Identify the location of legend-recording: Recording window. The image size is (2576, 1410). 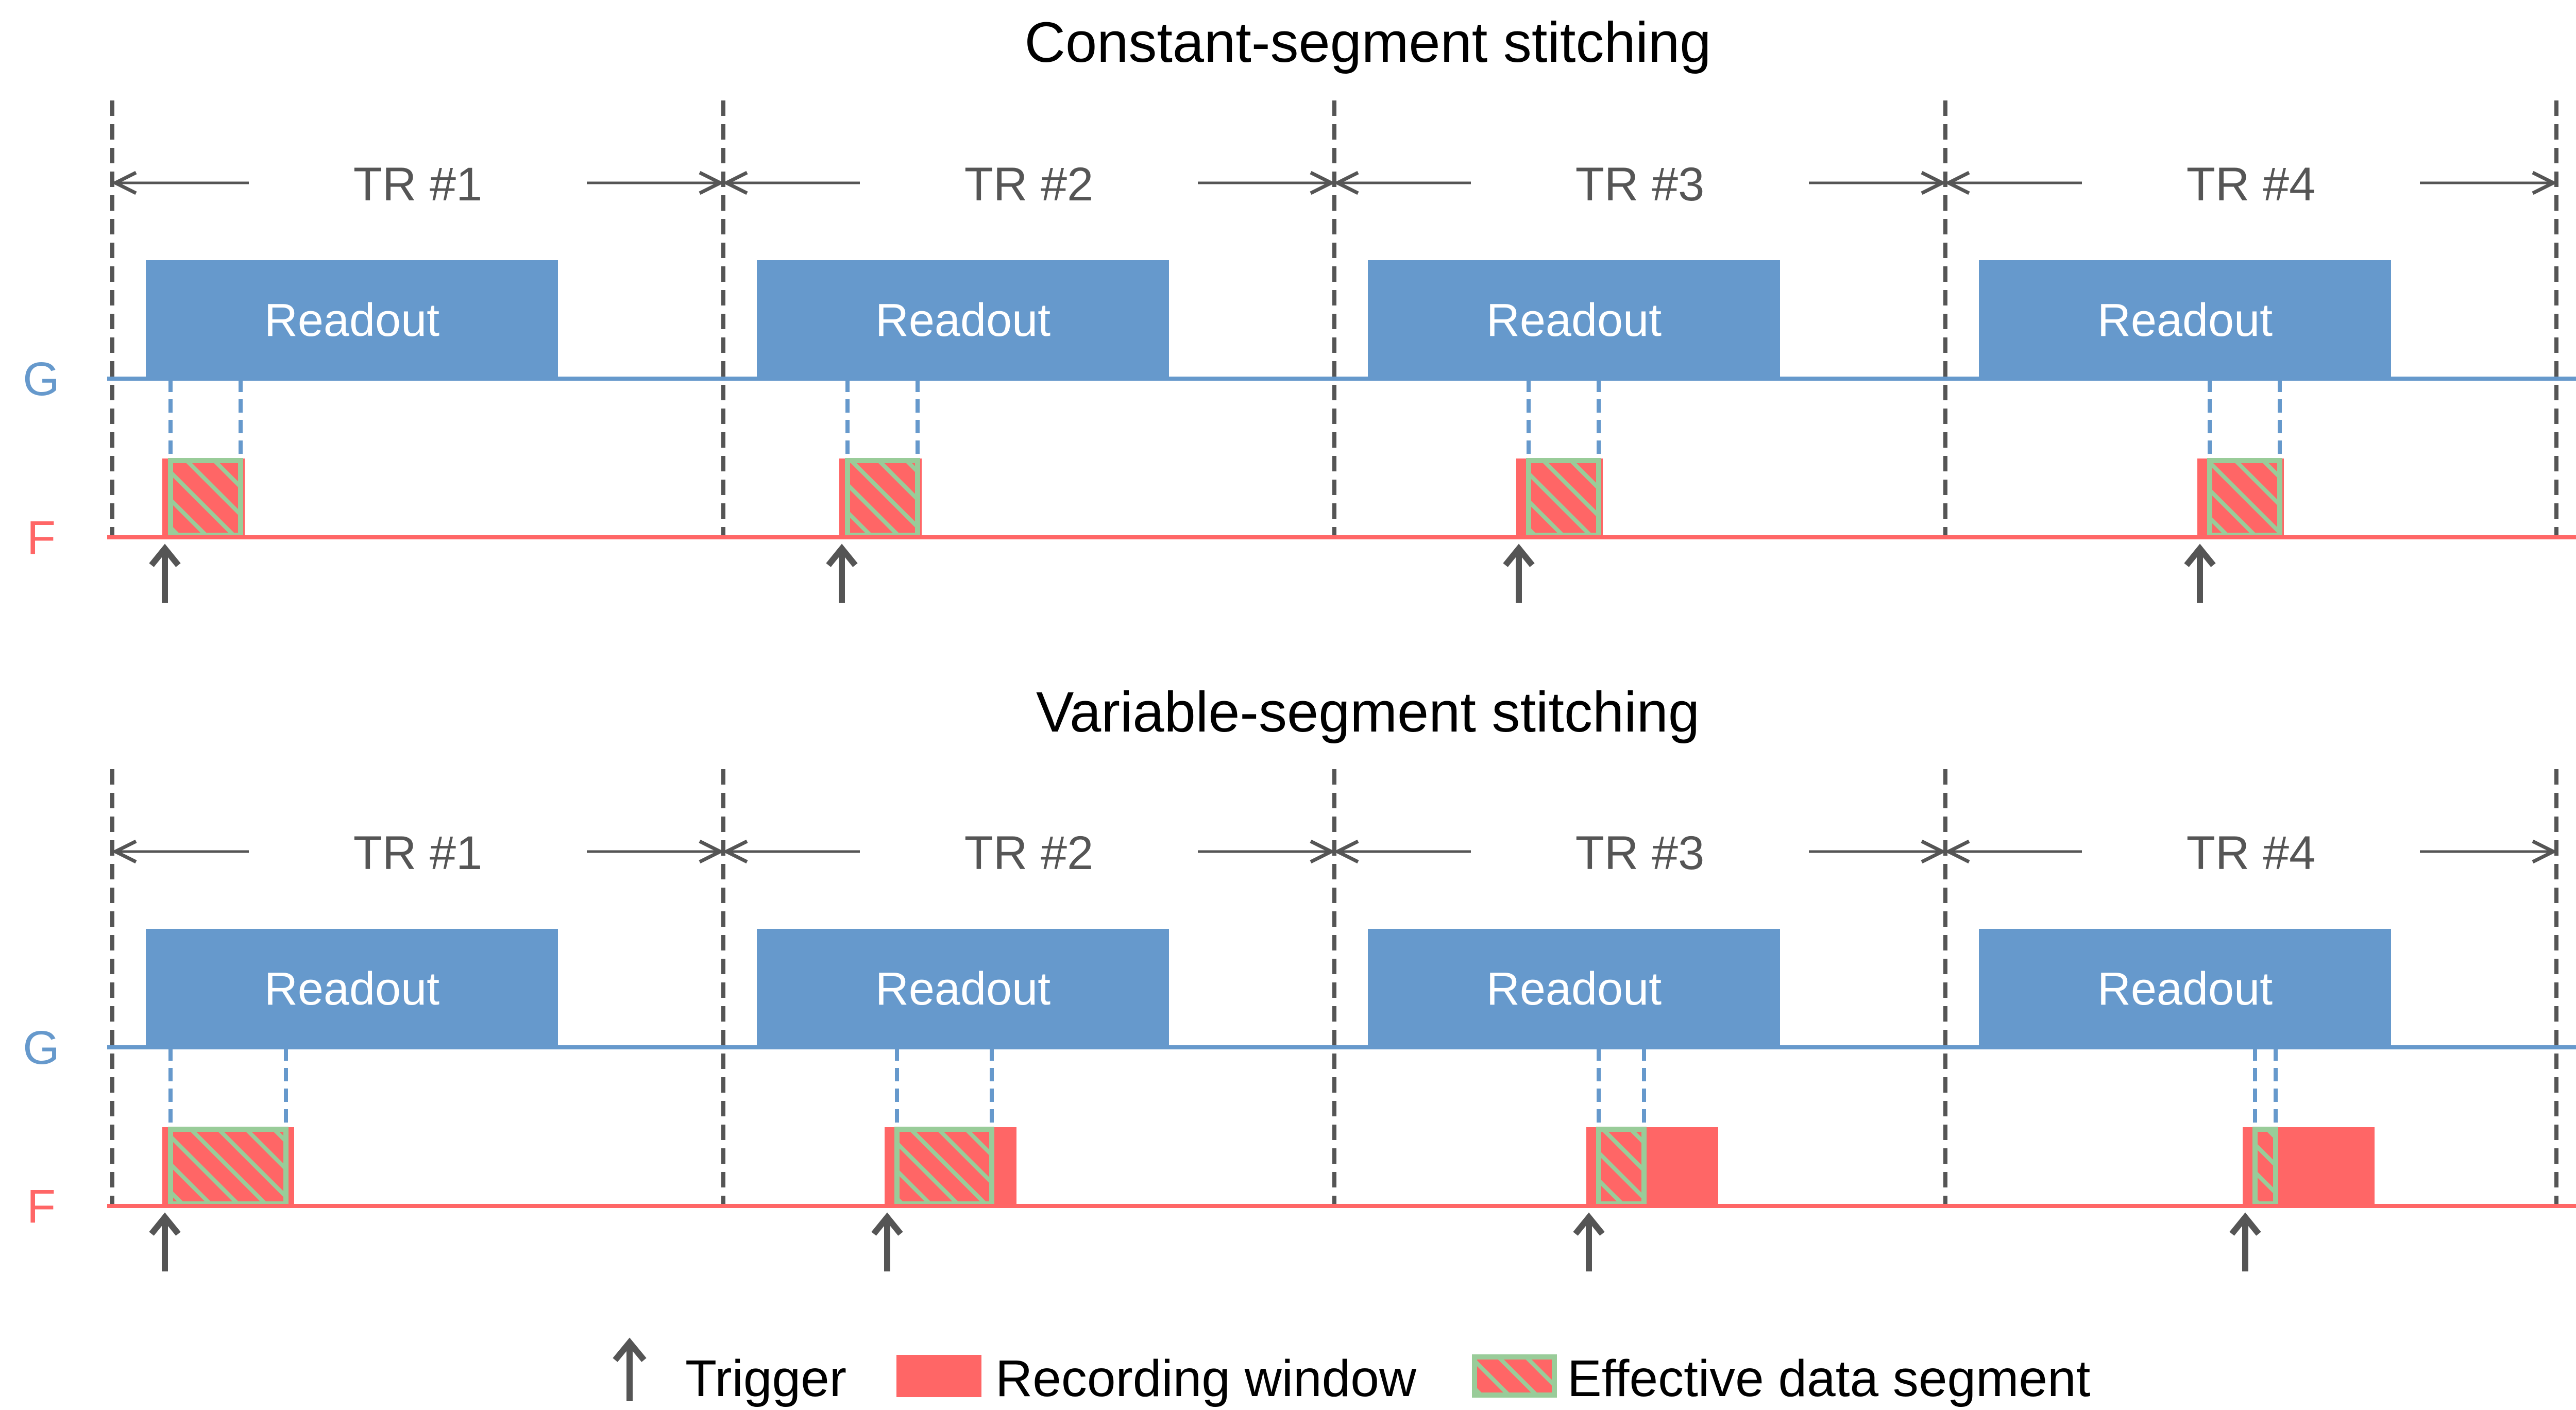
(1157, 1378).